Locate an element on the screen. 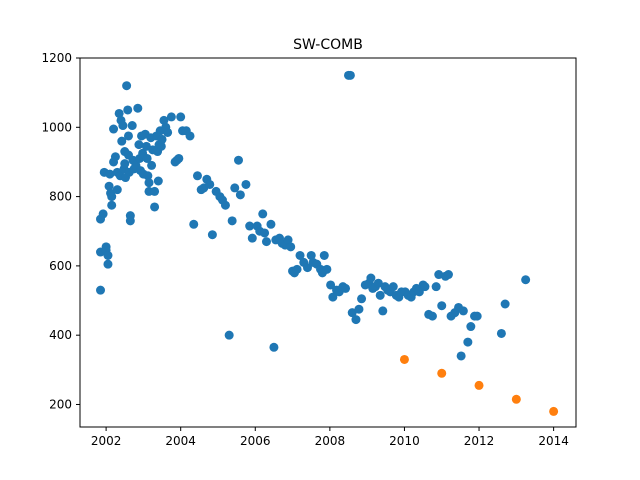  y-tick-label: 600 is located at coordinates (60, 266).